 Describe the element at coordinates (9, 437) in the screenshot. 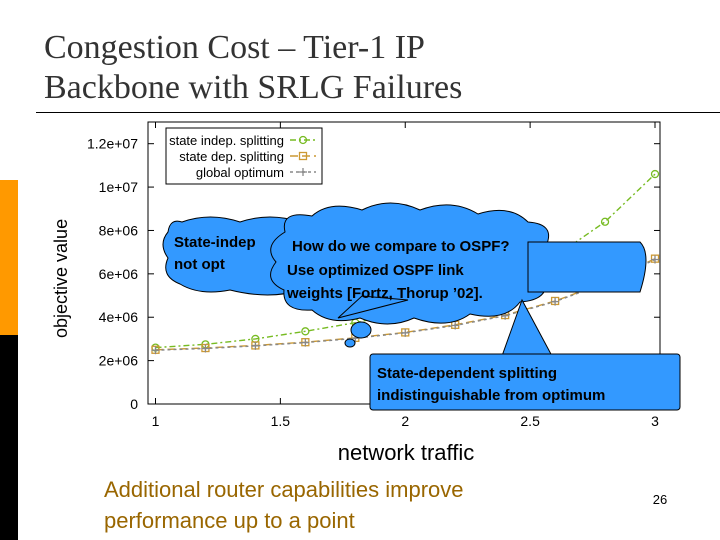

I see `accent-bar-black-segment` at that location.